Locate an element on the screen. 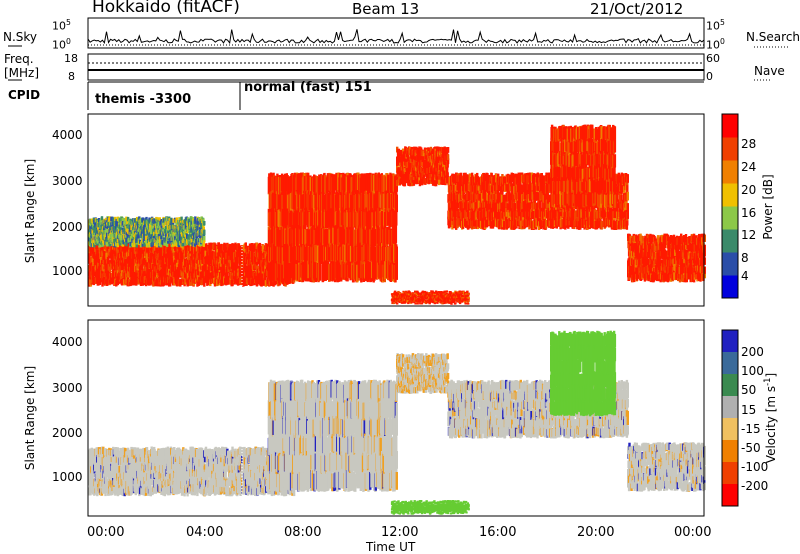 This screenshot has width=800, height=554. cpid-mode-normal: normal (fast) 151 is located at coordinates (308, 87).